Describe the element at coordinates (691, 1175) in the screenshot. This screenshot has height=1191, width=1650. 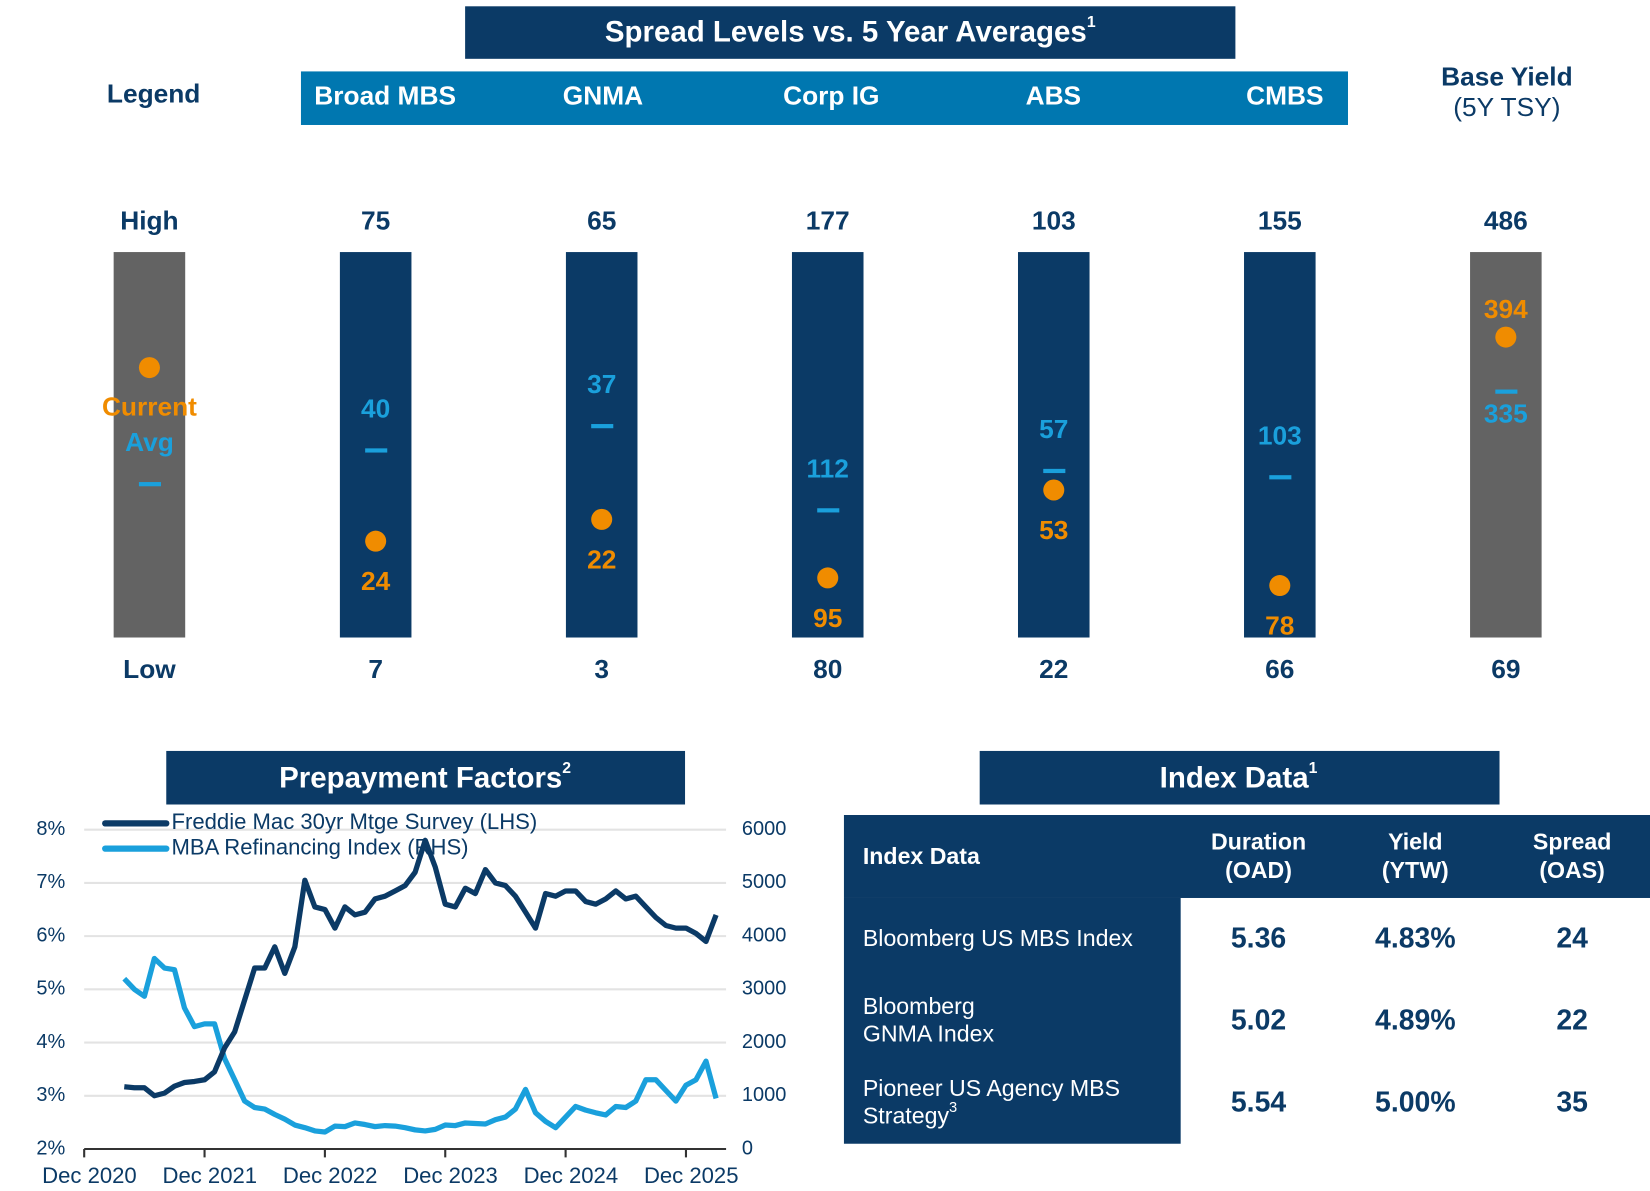
I see `x-tick-label: Dec 2025` at that location.